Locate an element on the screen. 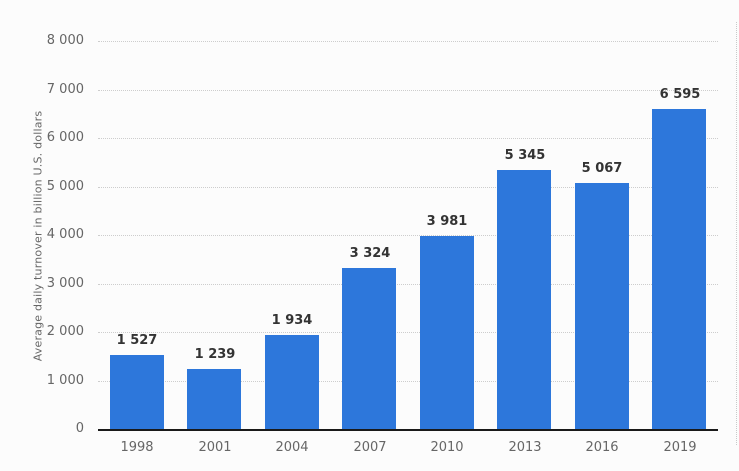  y-axis-tick-label: 1 000 is located at coordinates (65, 380).